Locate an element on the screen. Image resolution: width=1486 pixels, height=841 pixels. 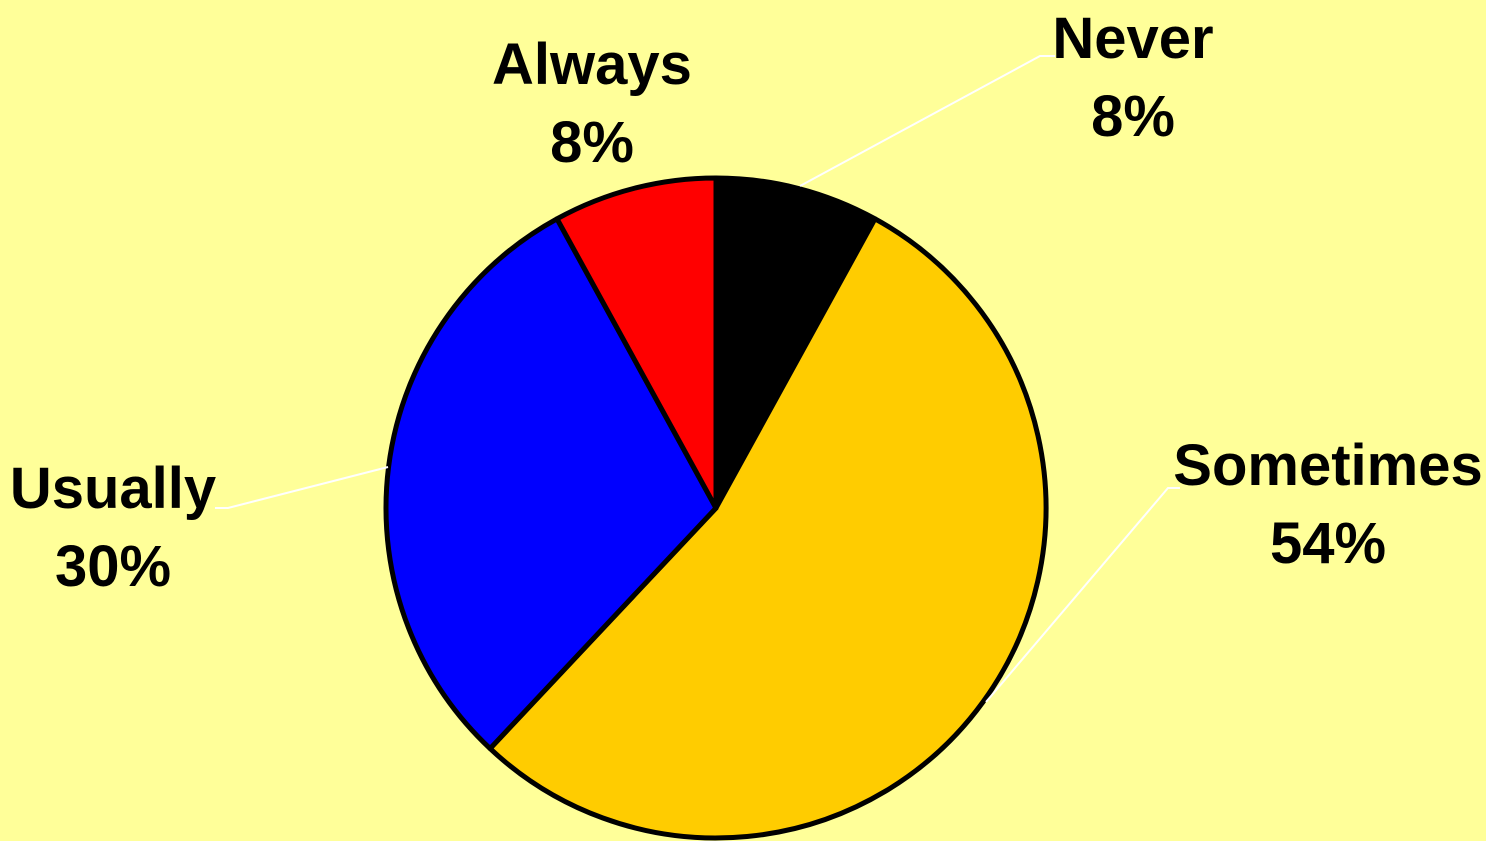
leader-line-never is located at coordinates (927, 121).